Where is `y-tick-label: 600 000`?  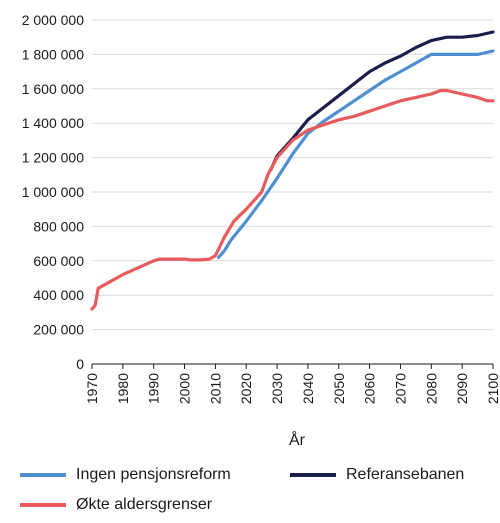
y-tick-label: 600 000 is located at coordinates (58, 261).